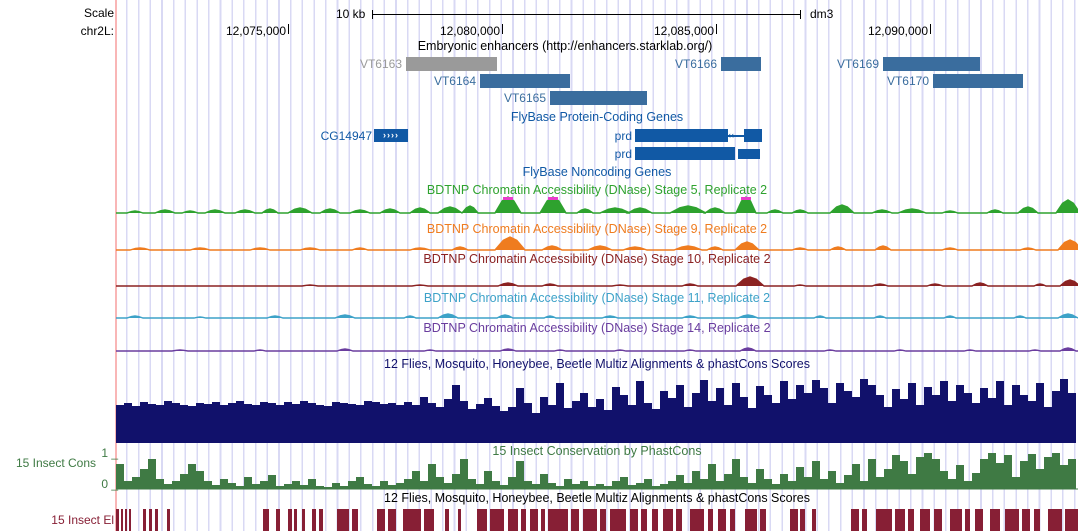  What do you see at coordinates (524, 98) in the screenshot?
I see `enhancer-label-VT6165: VT6165` at bounding box center [524, 98].